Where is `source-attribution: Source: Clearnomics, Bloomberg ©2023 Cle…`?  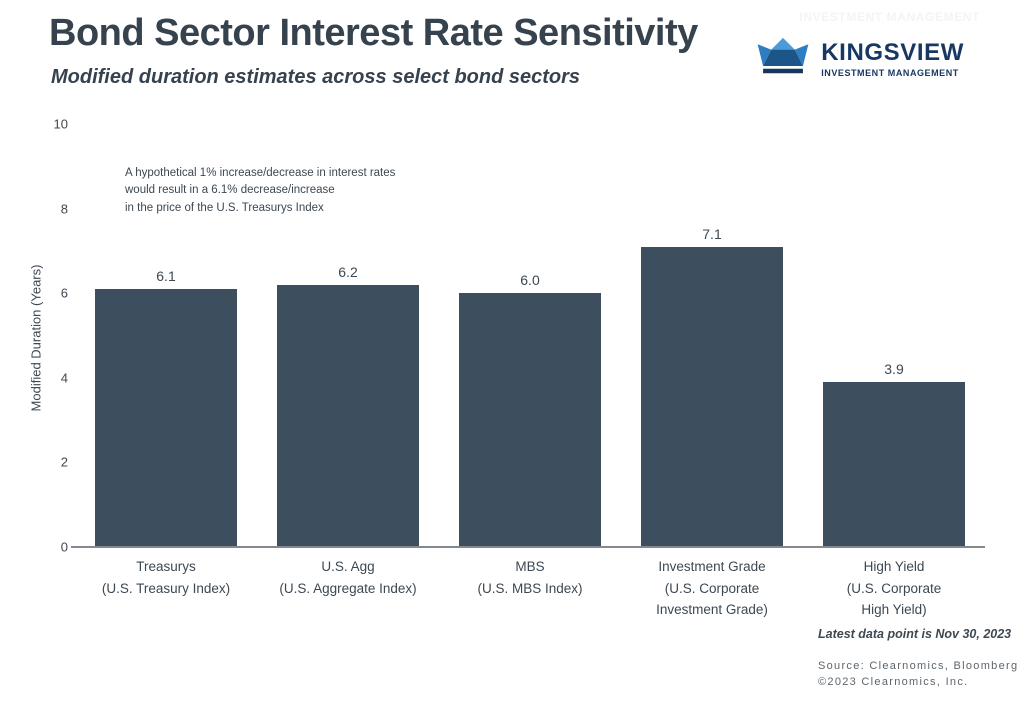 source-attribution: Source: Clearnomics, Bloomberg ©2023 Cle… is located at coordinates (918, 675).